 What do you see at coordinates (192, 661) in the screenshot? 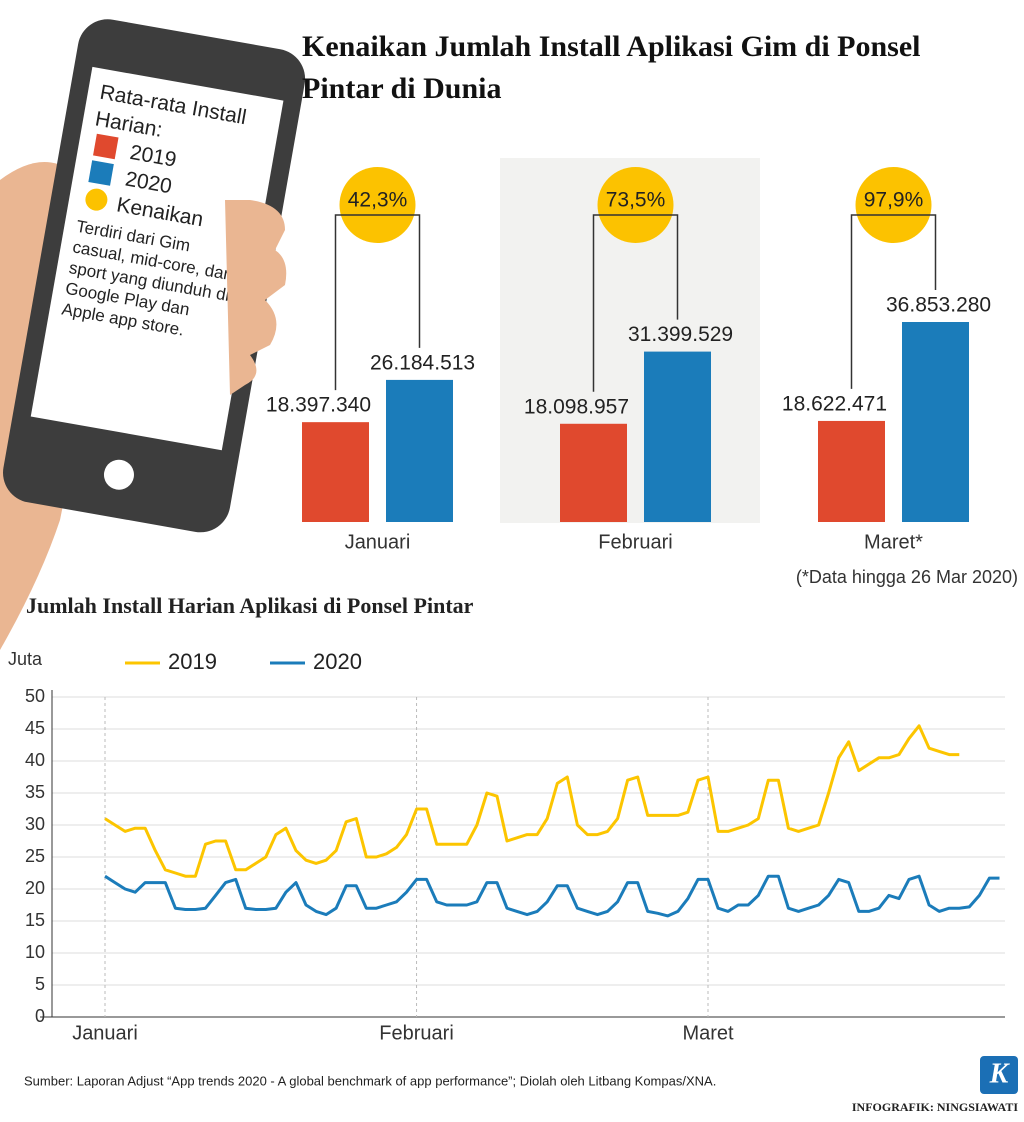
I see `legend-label: 2019` at bounding box center [192, 661].